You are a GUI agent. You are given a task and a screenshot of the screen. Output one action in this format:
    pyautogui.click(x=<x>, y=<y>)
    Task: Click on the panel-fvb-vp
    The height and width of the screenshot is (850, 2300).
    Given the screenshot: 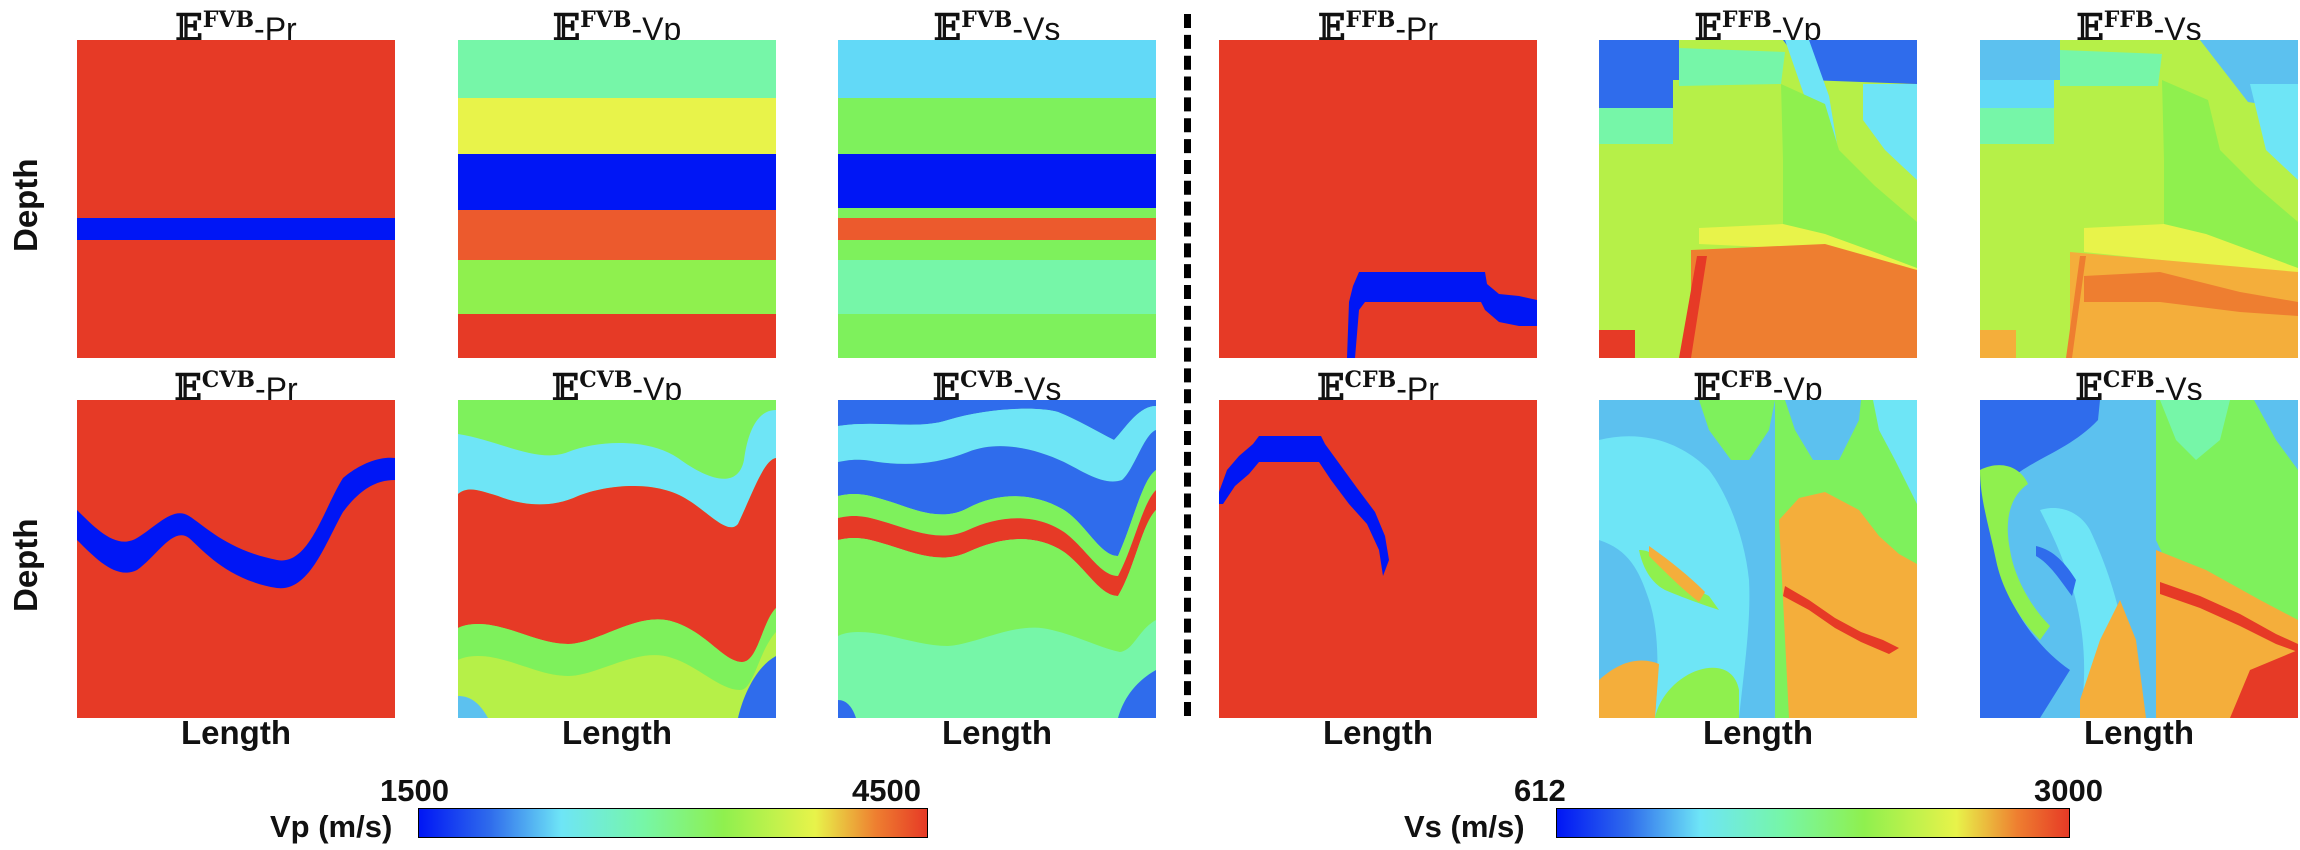 What is the action you would take?
    pyautogui.click(x=617, y=199)
    